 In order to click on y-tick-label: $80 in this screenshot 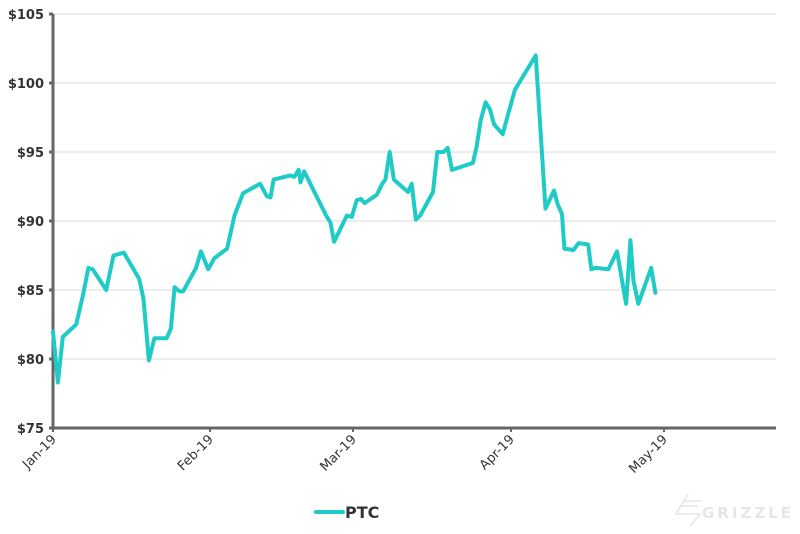, I will do `click(30, 360)`.